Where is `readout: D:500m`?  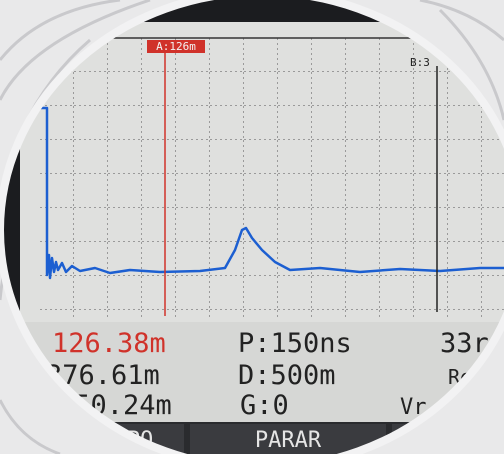
readout: D:500m is located at coordinates (287, 375).